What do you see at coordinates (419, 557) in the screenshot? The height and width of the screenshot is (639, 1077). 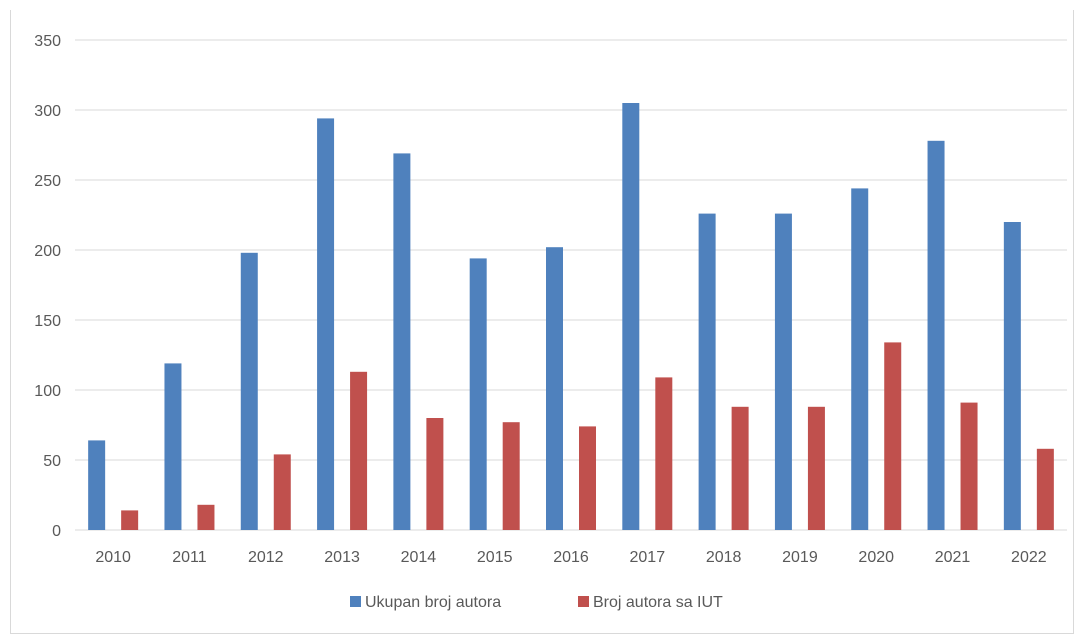 I see `x-tick-label: 2014` at bounding box center [419, 557].